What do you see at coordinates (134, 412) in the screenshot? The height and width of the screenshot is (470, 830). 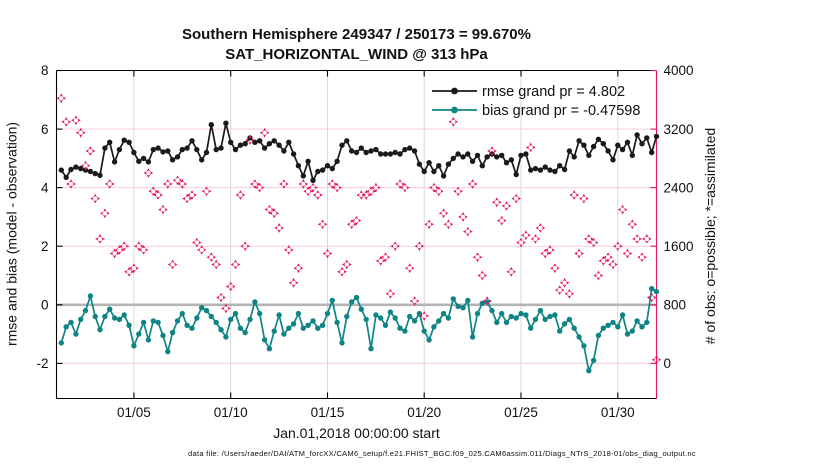 I see `x-tick-label: 01/05` at bounding box center [134, 412].